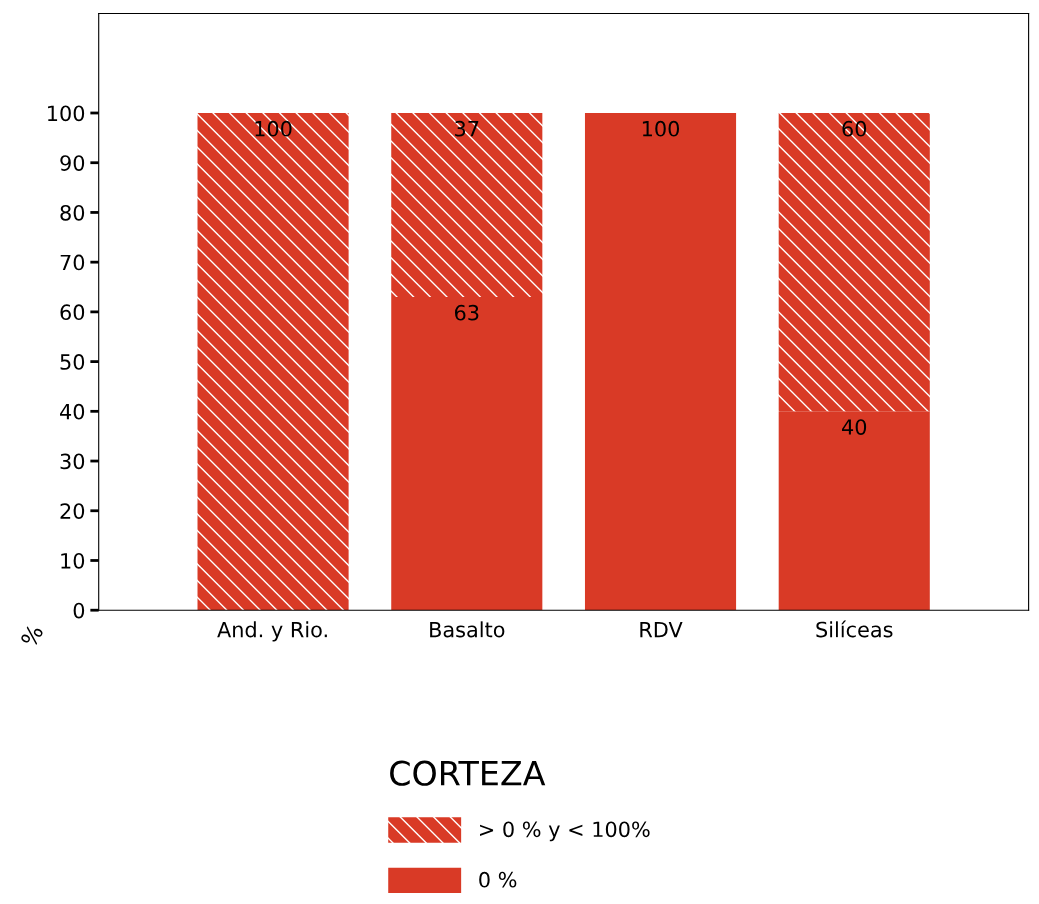 The width and height of the screenshot is (1039, 904). What do you see at coordinates (72, 312) in the screenshot?
I see `y-tick-label: 60` at bounding box center [72, 312].